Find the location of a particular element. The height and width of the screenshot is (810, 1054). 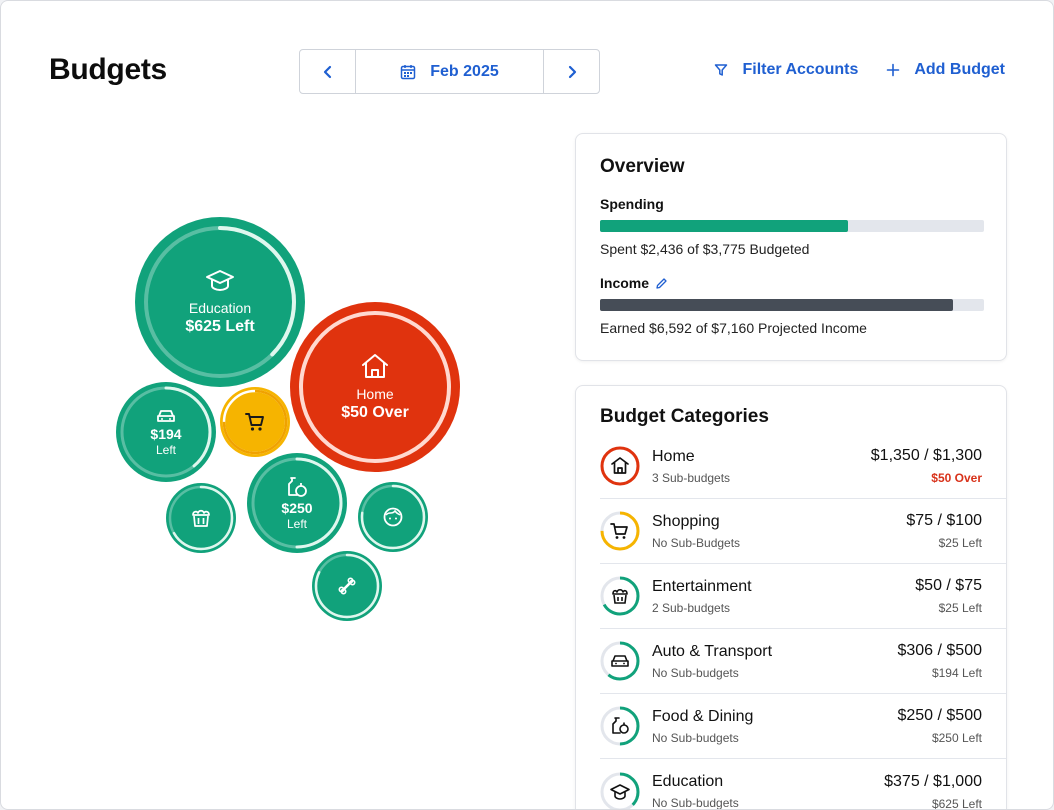

category-name: Auto & Transport is located at coordinates (712, 651).